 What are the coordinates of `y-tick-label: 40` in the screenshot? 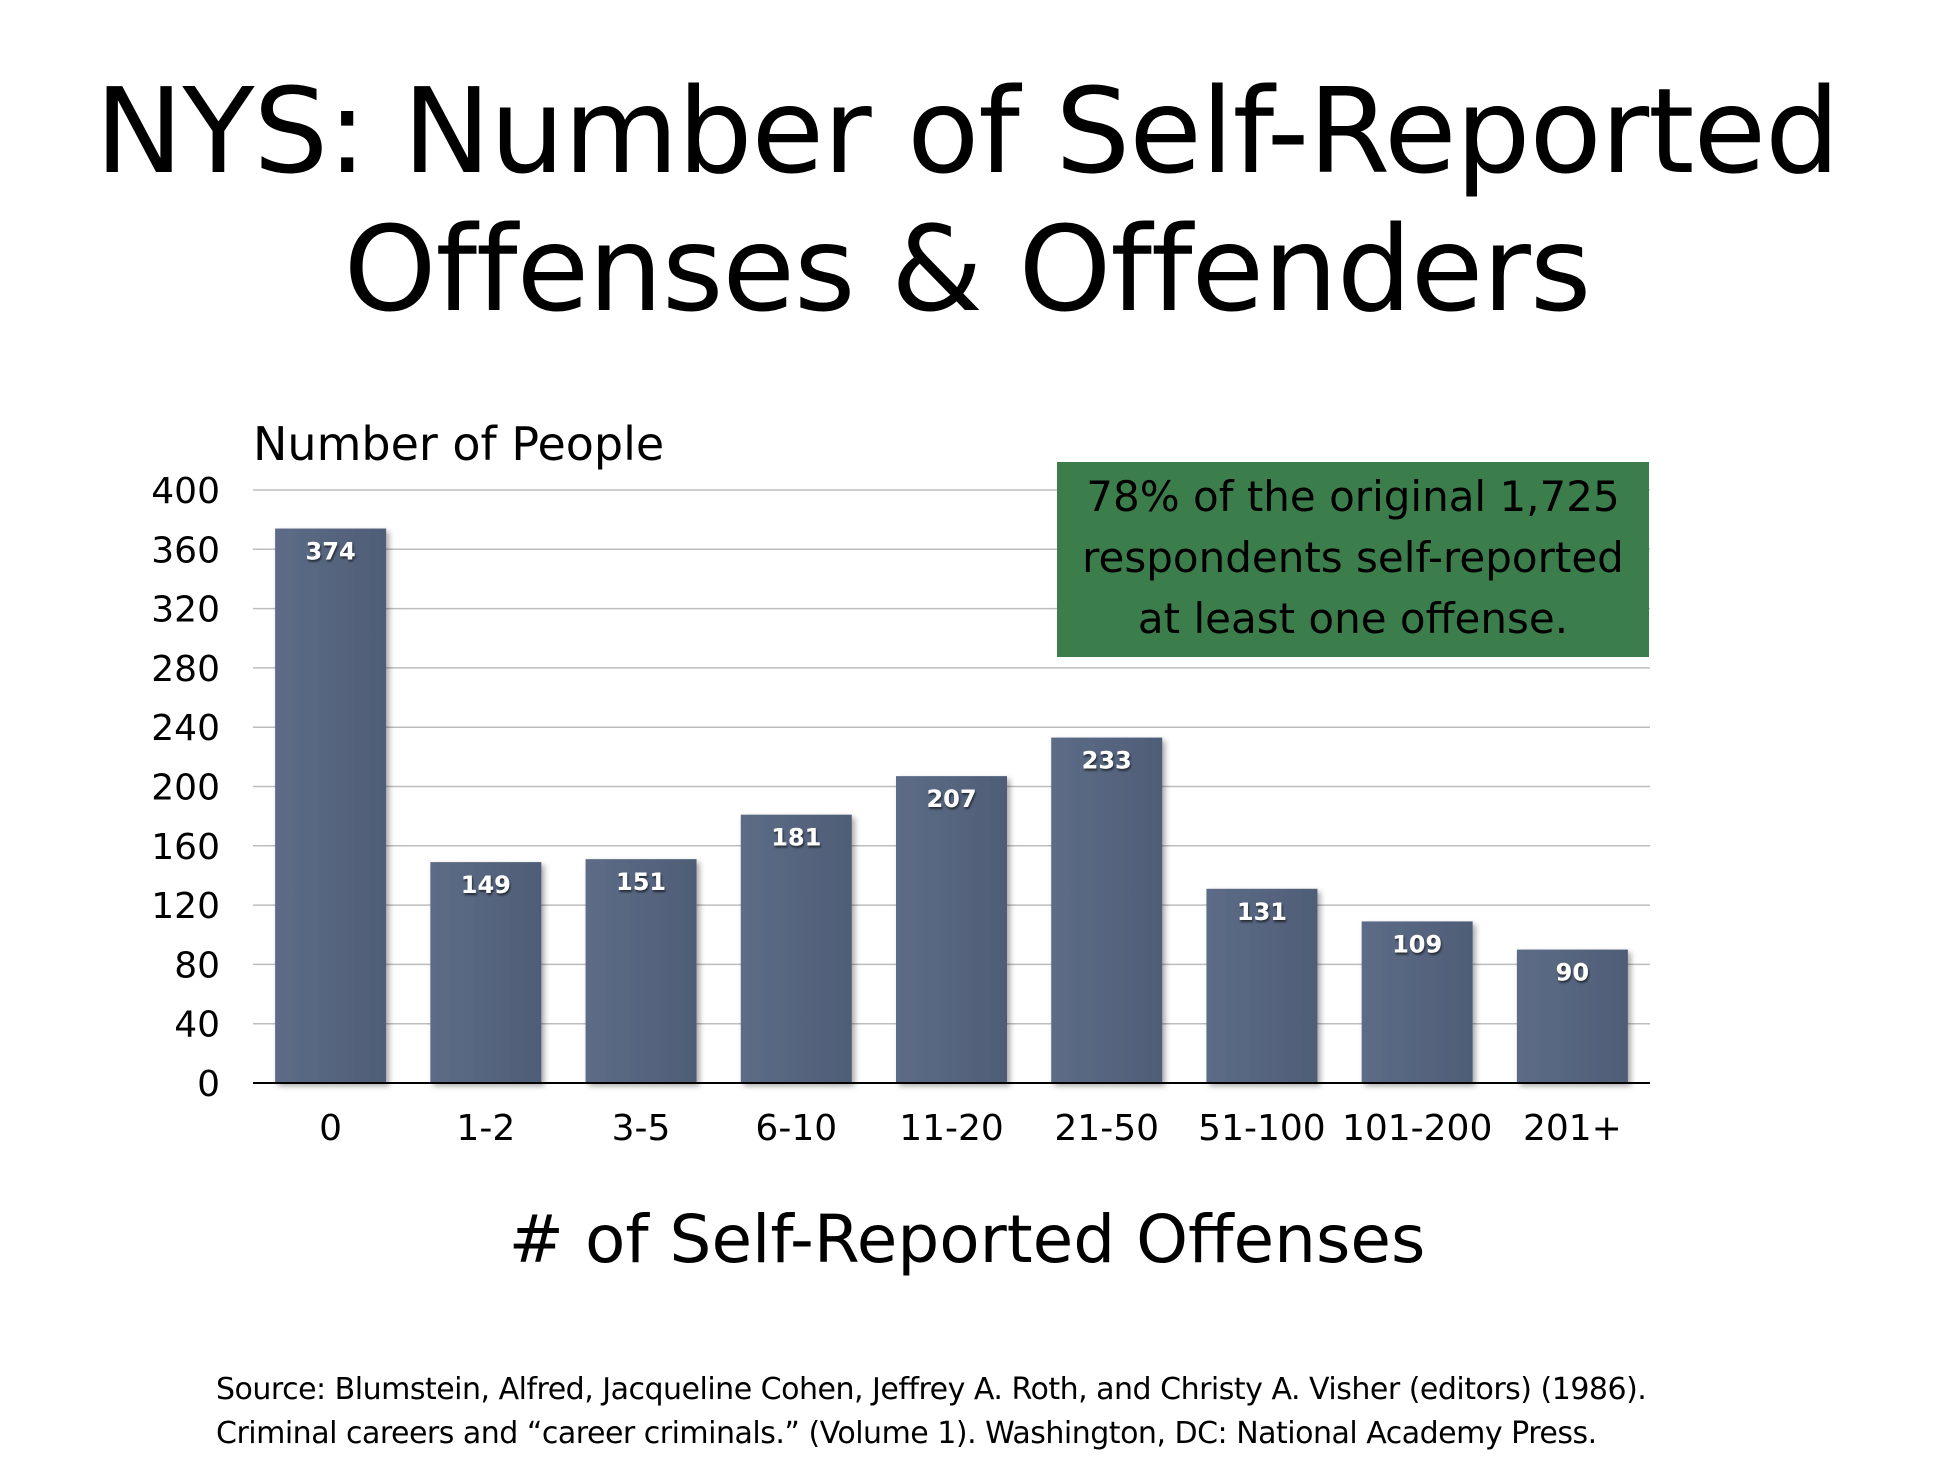 It's located at (197, 1025).